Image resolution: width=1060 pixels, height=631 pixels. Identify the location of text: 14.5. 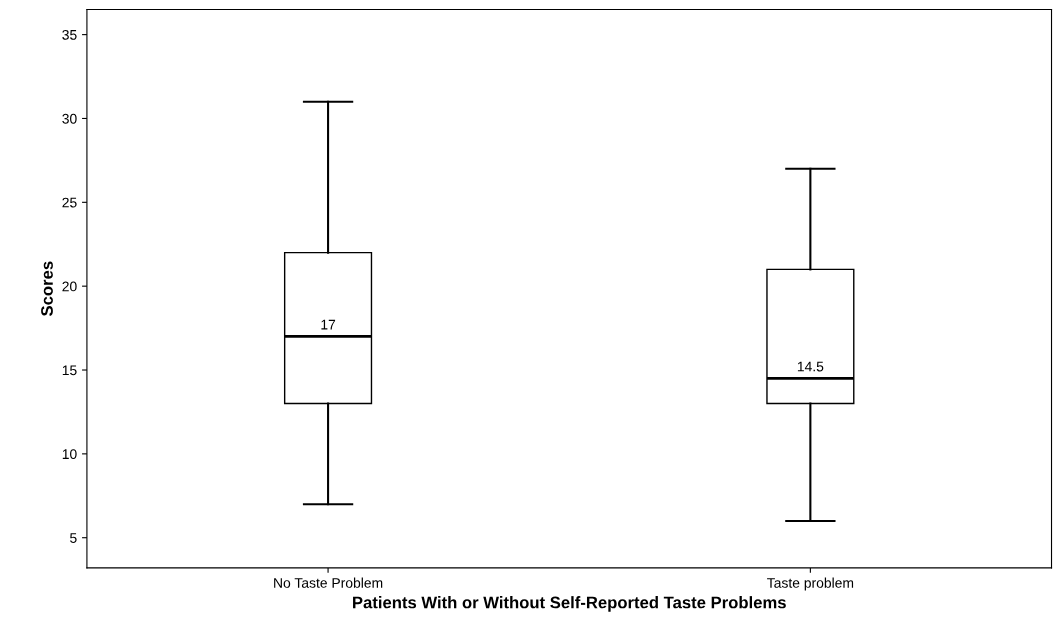
(810, 366).